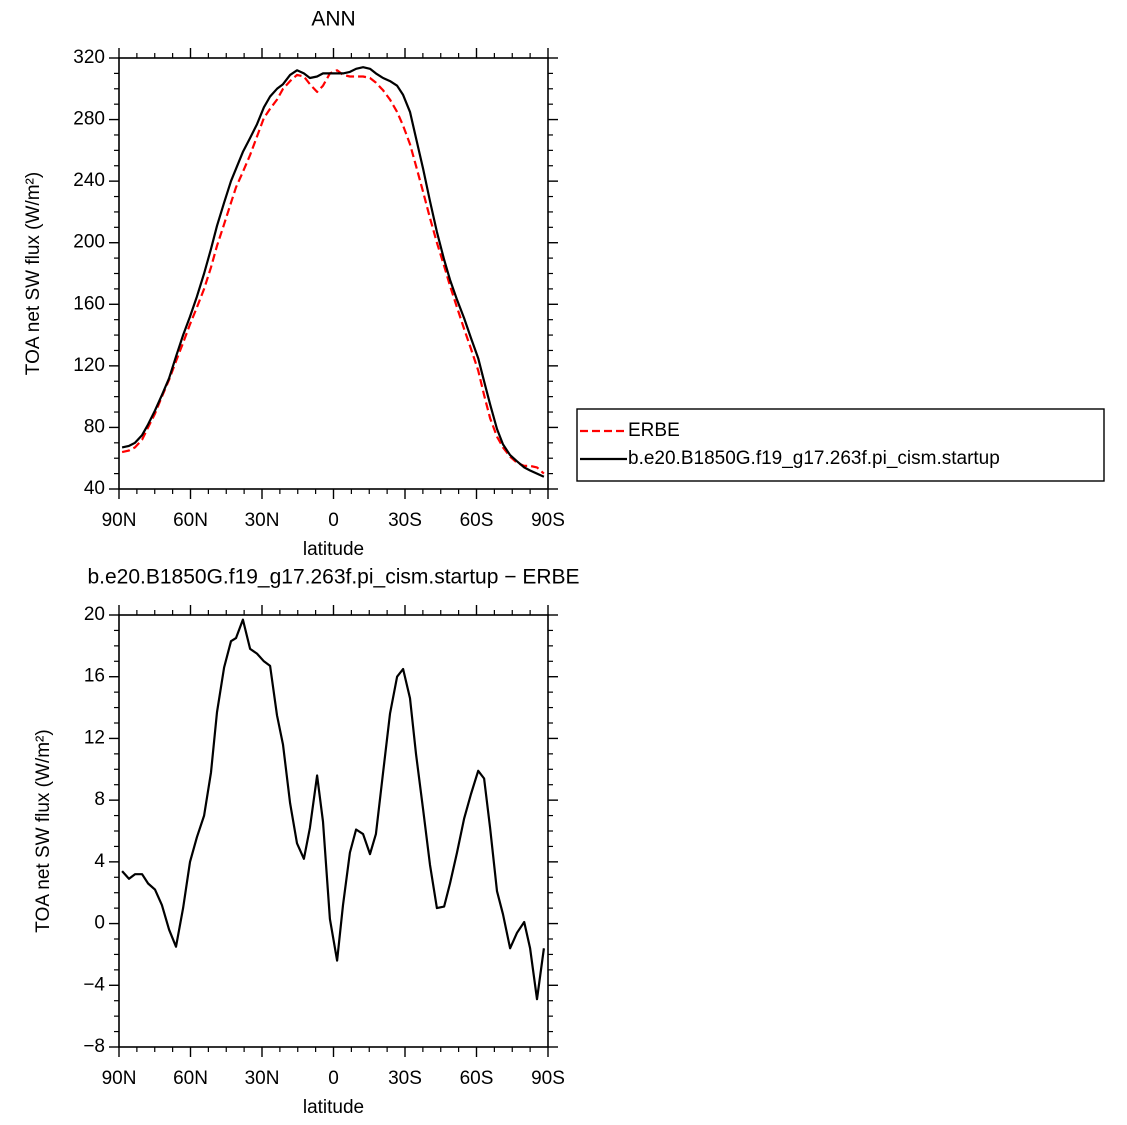 The width and height of the screenshot is (1127, 1125). Describe the element at coordinates (94, 676) in the screenshot. I see `y-tick-label: 16` at that location.